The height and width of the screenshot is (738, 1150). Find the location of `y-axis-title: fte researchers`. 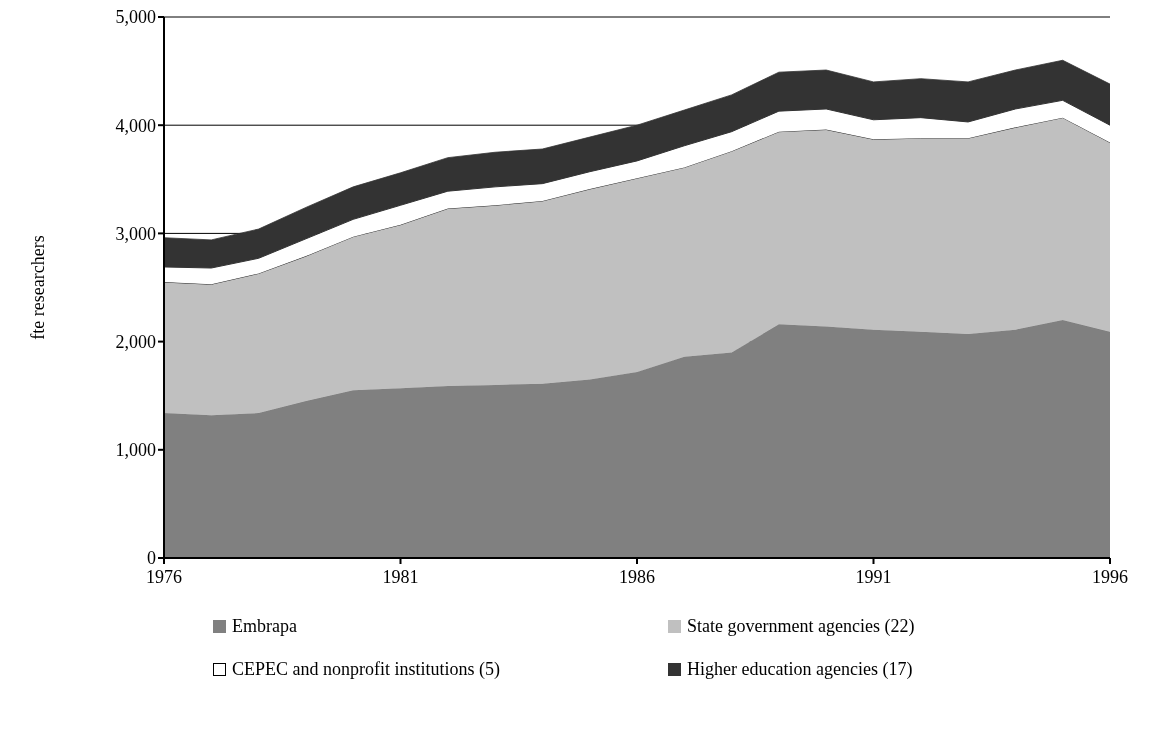

y-axis-title: fte researchers is located at coordinates (38, 287).